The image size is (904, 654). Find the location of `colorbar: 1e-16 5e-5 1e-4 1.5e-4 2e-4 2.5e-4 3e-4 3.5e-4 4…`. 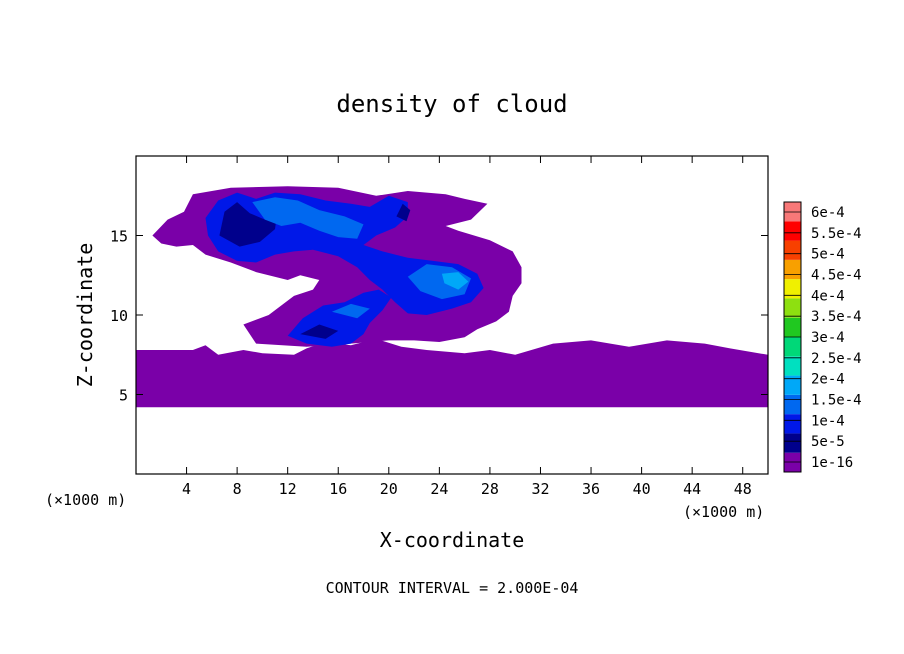

colorbar: 1e-16 5e-5 1e-4 1.5e-4 2e-4 2.5e-4 3e-4 3.5e-4 4… is located at coordinates (822, 337).